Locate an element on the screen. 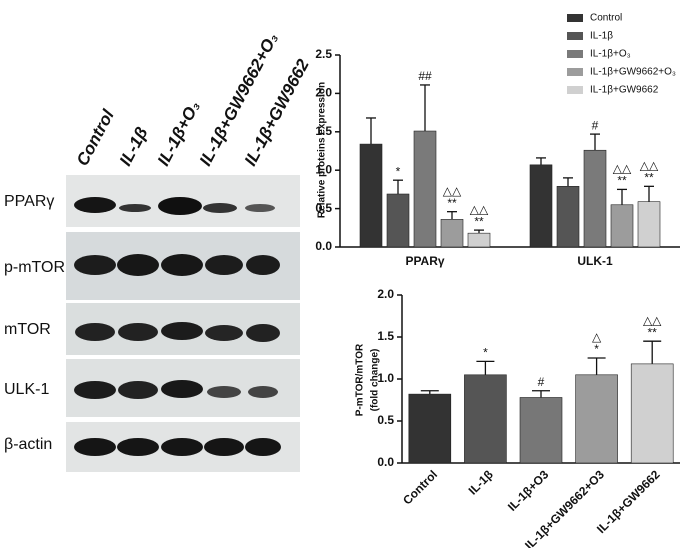 This screenshot has width=685, height=548. y-axis-label: Relative proteins expression is located at coordinates (322, 150).